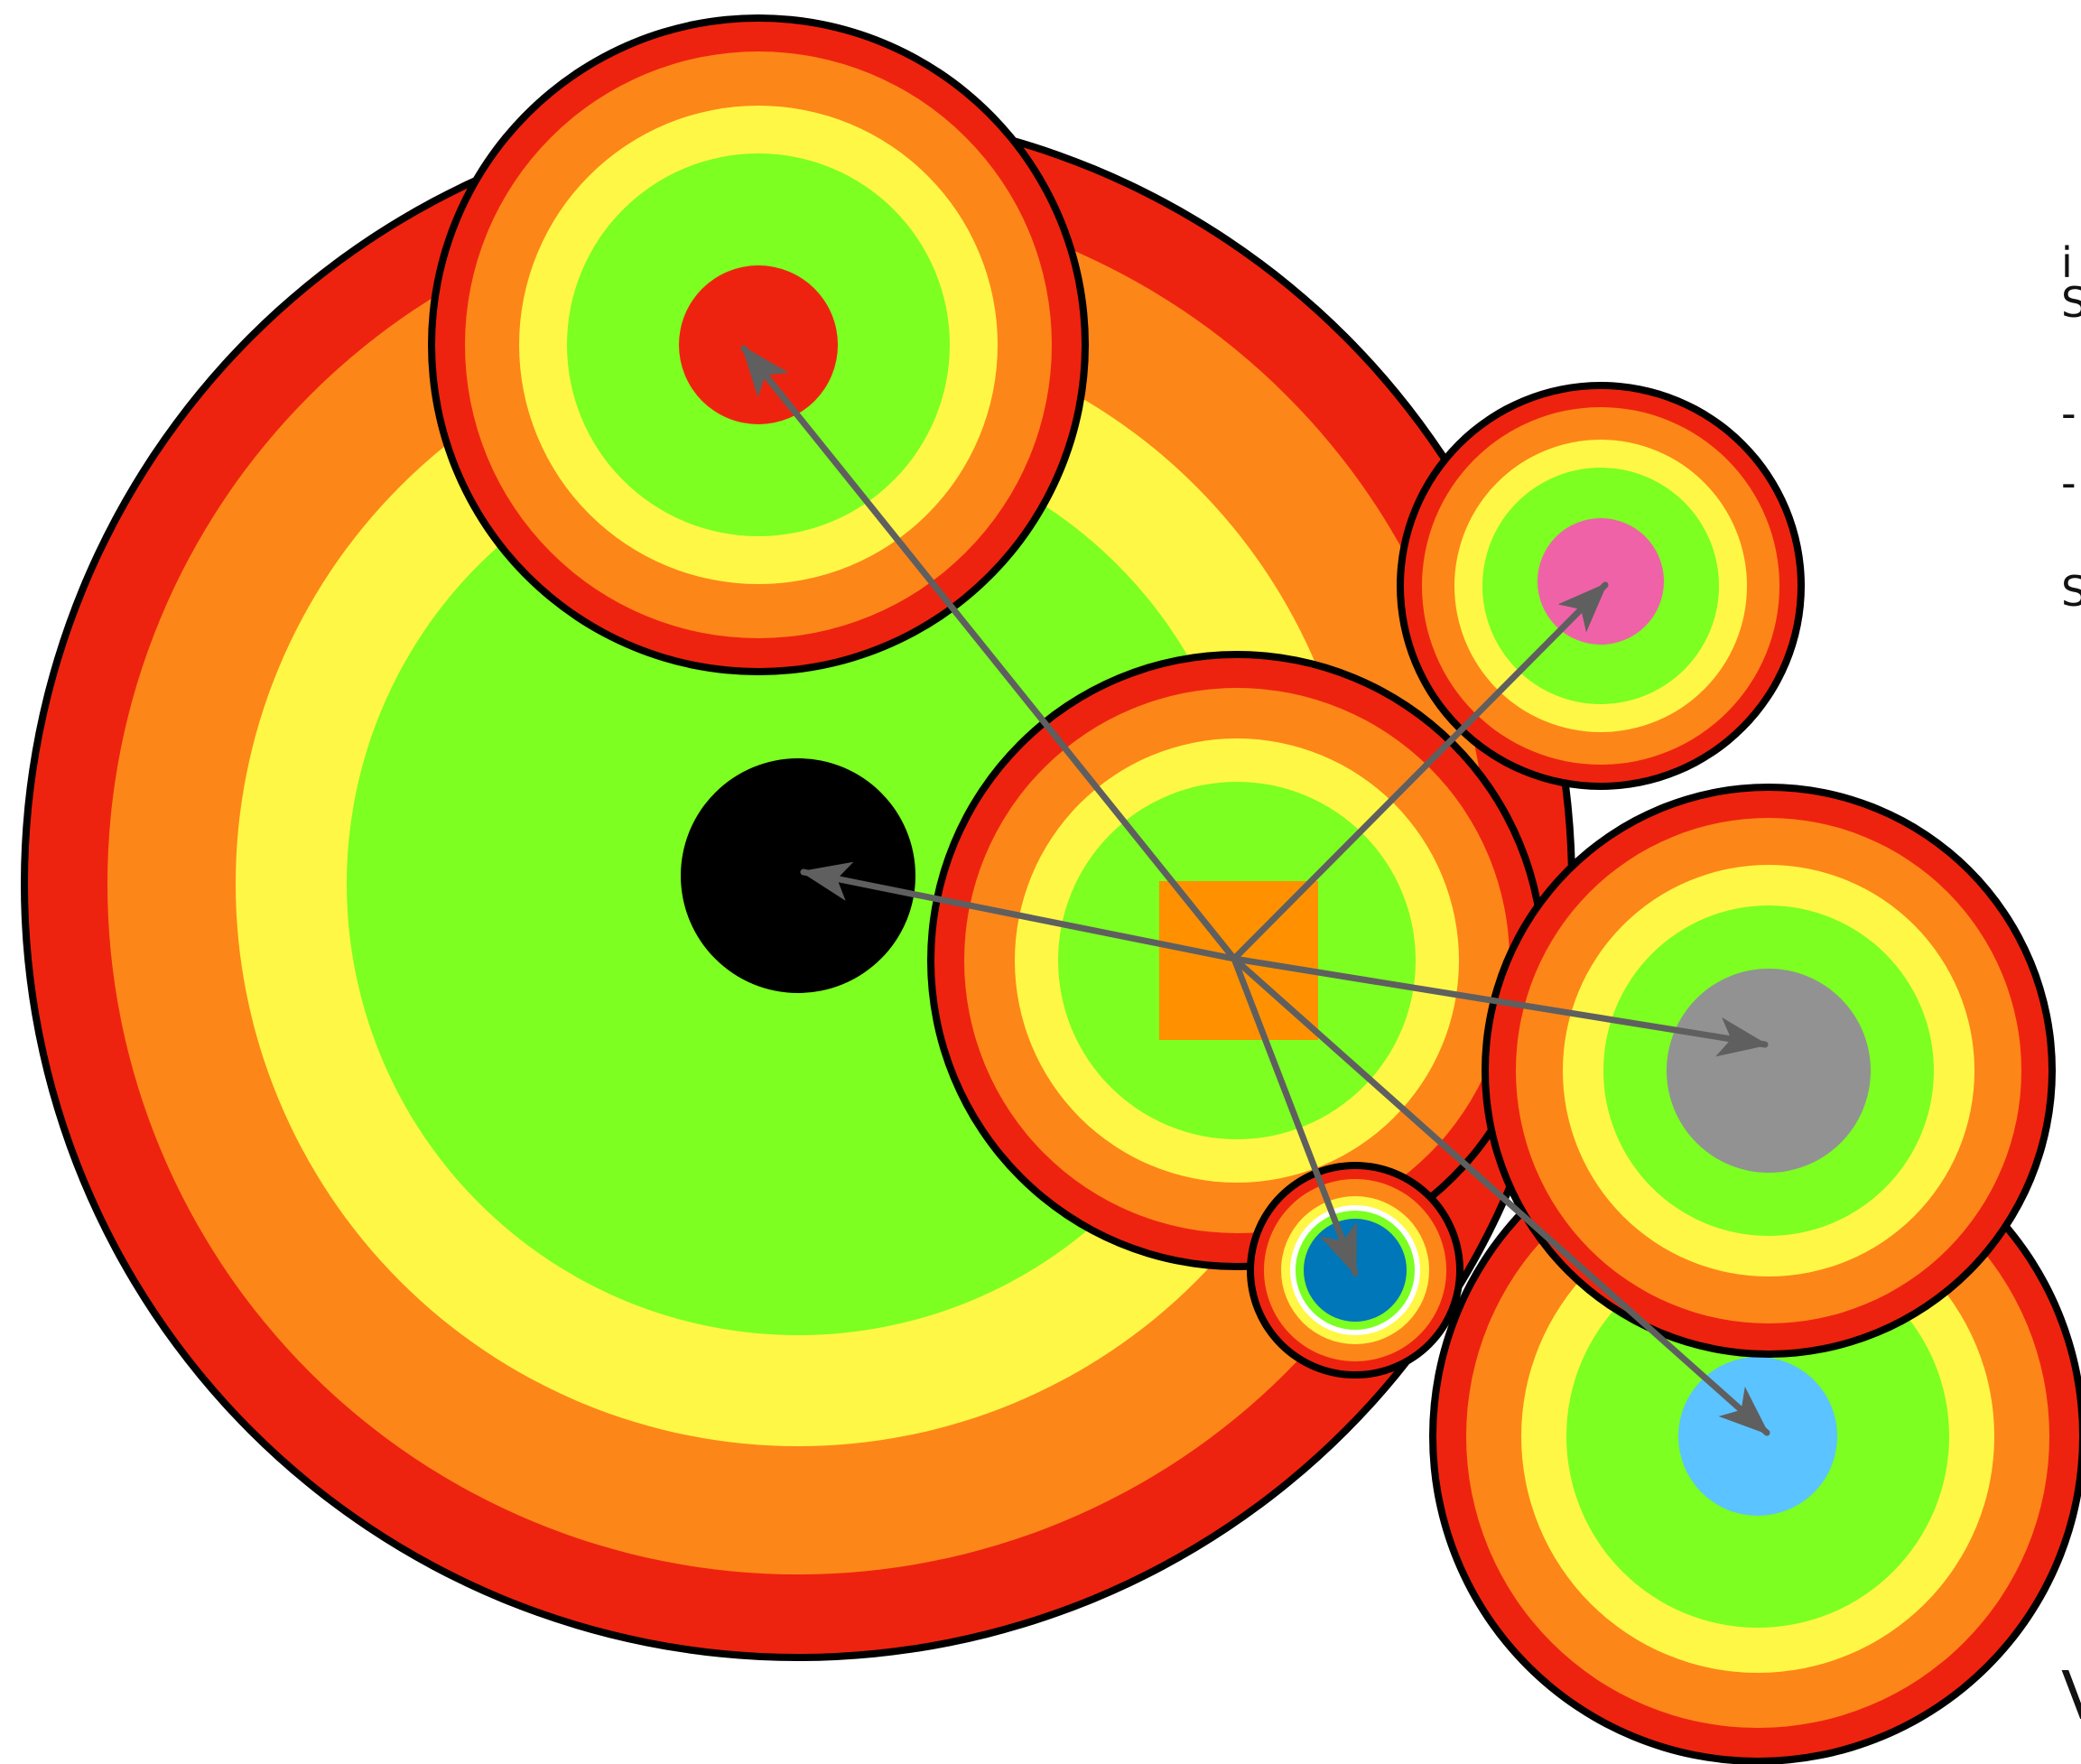 Image resolution: width=2081 pixels, height=1764 pixels. I want to click on arrow-to-gray-node, so click(1500, 1006).